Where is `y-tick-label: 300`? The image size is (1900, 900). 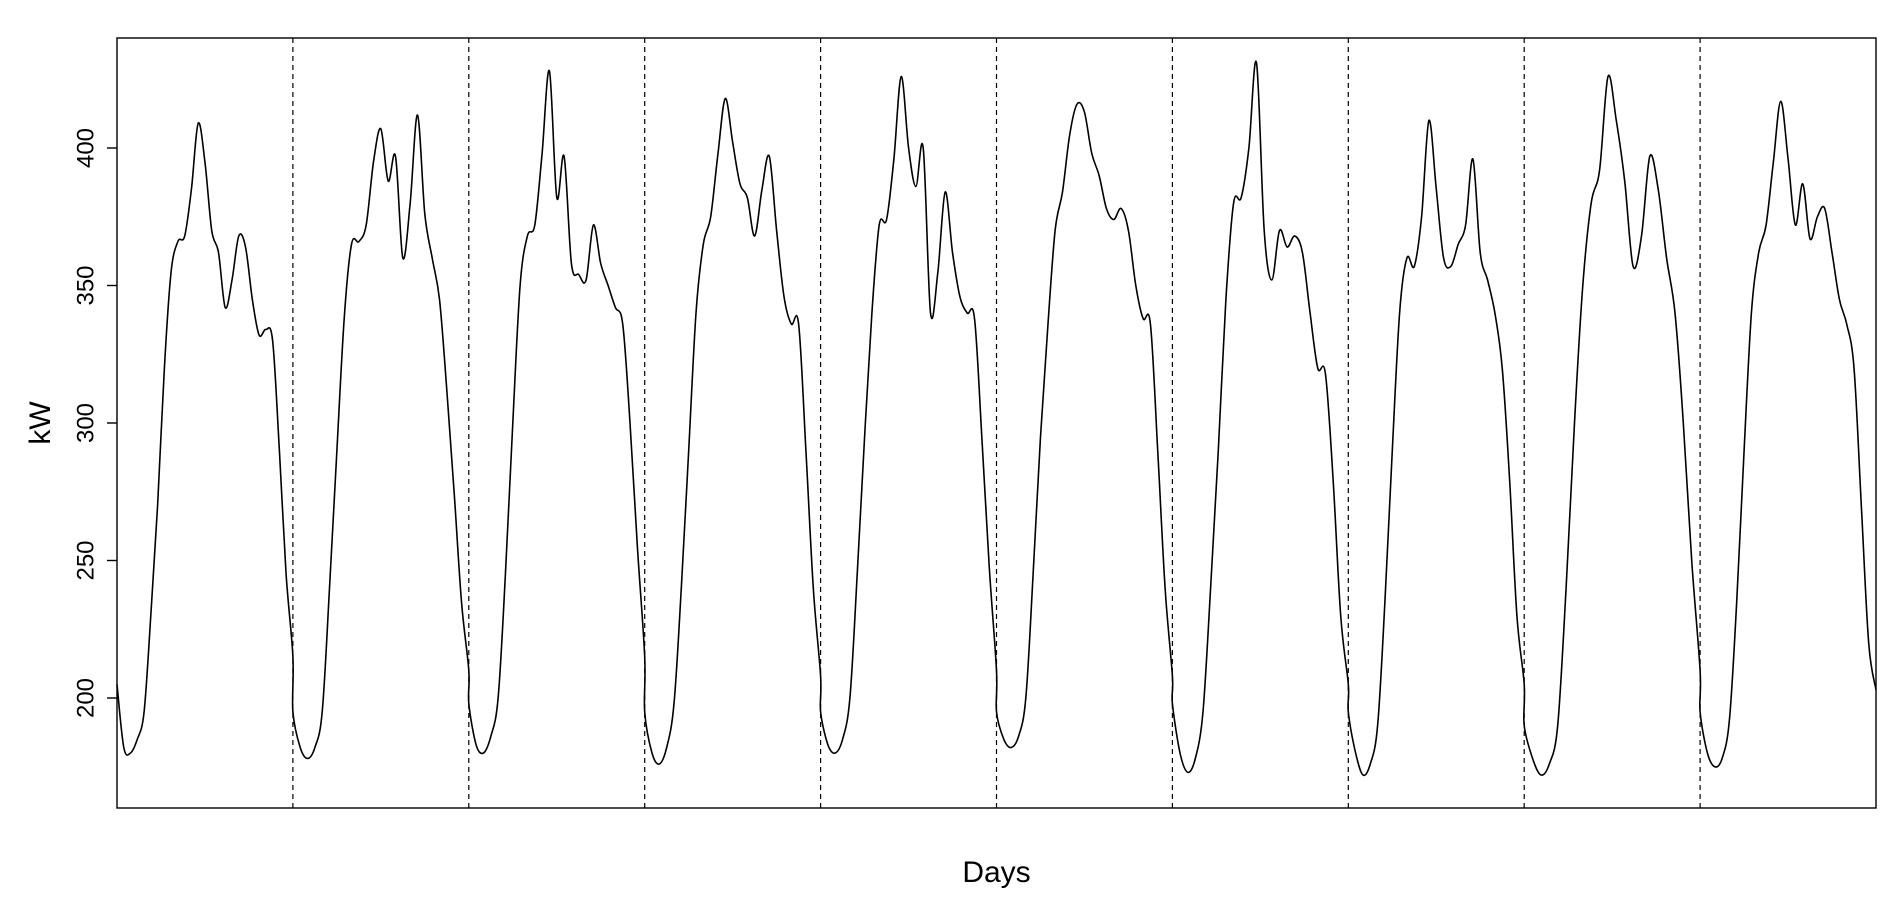
y-tick-label: 300 is located at coordinates (85, 423).